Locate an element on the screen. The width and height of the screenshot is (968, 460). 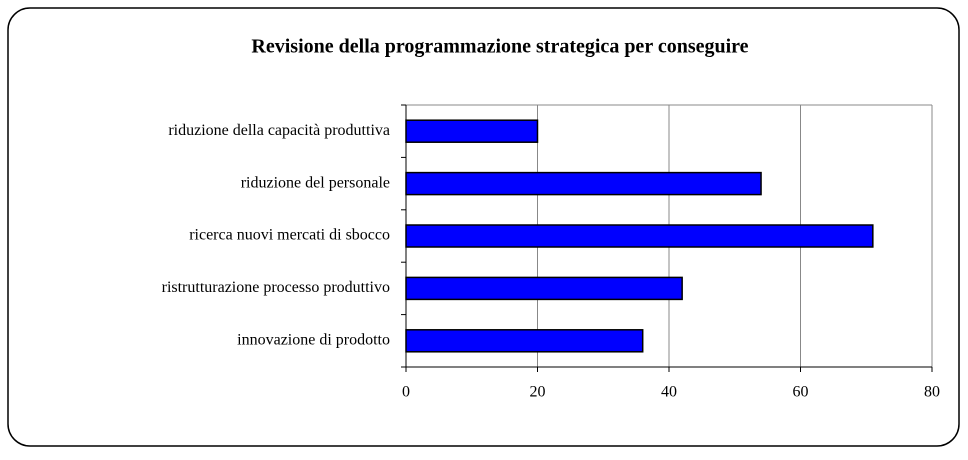
x-tick-label: 80 is located at coordinates (932, 392).